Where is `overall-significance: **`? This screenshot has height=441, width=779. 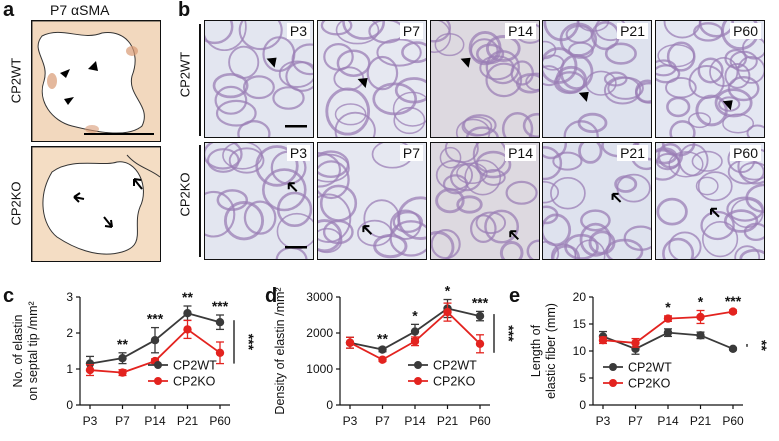 overall-significance: ** is located at coordinates (762, 345).